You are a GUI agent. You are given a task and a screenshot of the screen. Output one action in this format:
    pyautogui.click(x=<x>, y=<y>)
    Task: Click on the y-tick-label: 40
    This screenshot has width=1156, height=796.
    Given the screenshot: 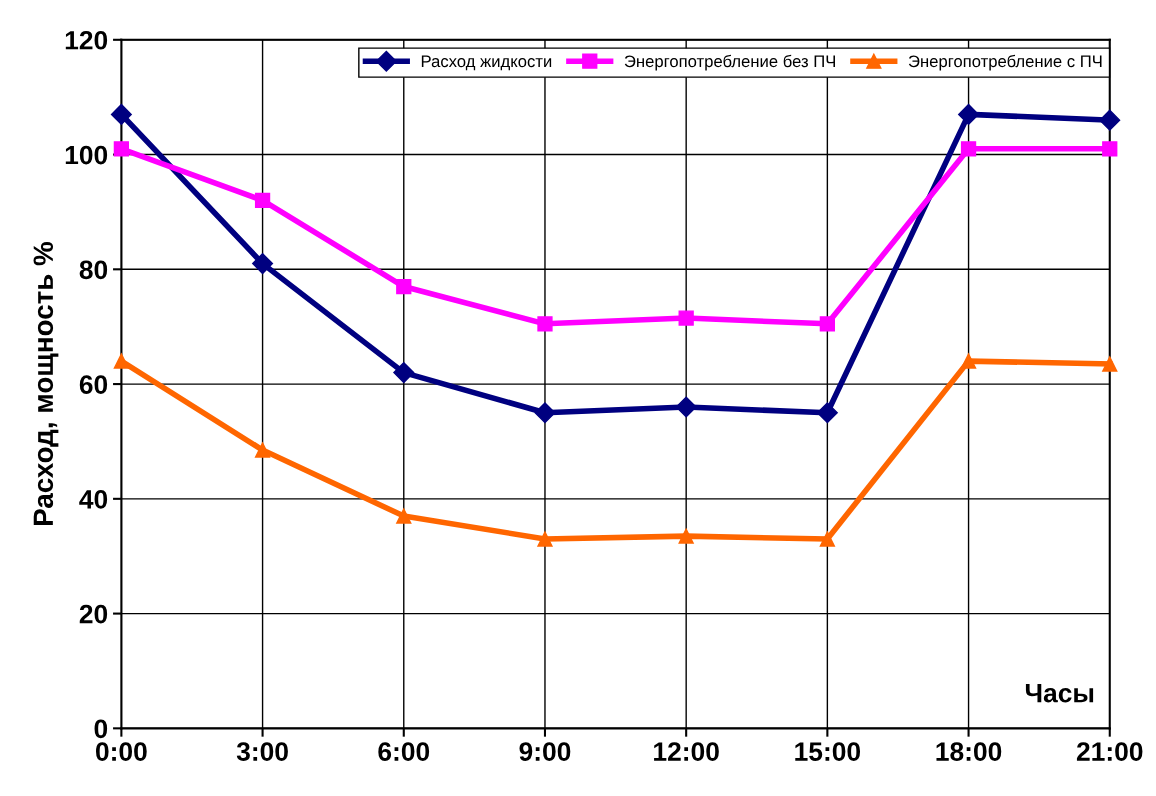 What is the action you would take?
    pyautogui.click(x=93, y=499)
    